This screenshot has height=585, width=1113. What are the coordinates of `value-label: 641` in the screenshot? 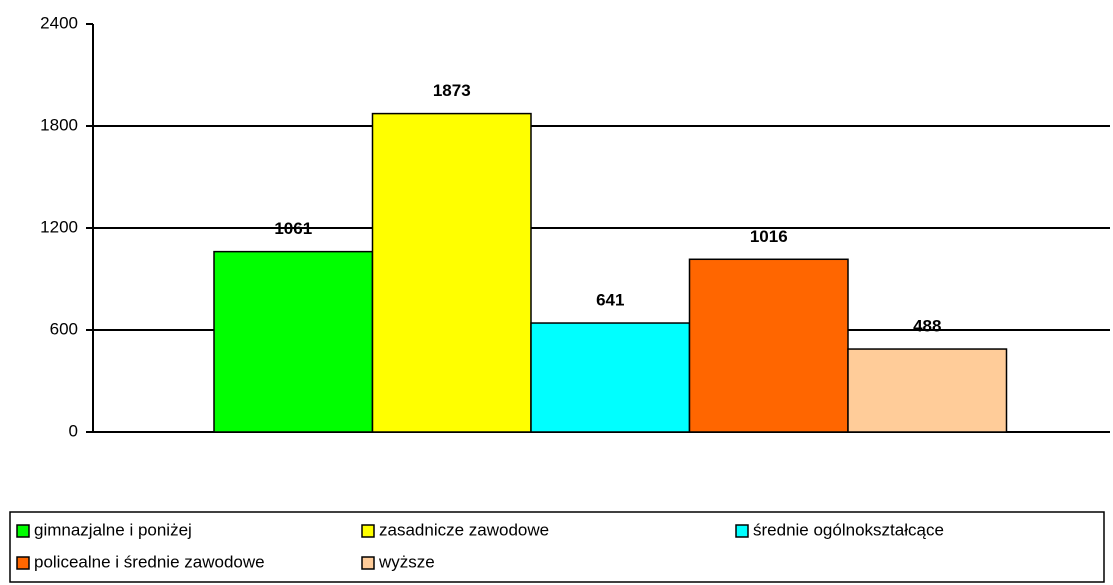 It's located at (610, 300).